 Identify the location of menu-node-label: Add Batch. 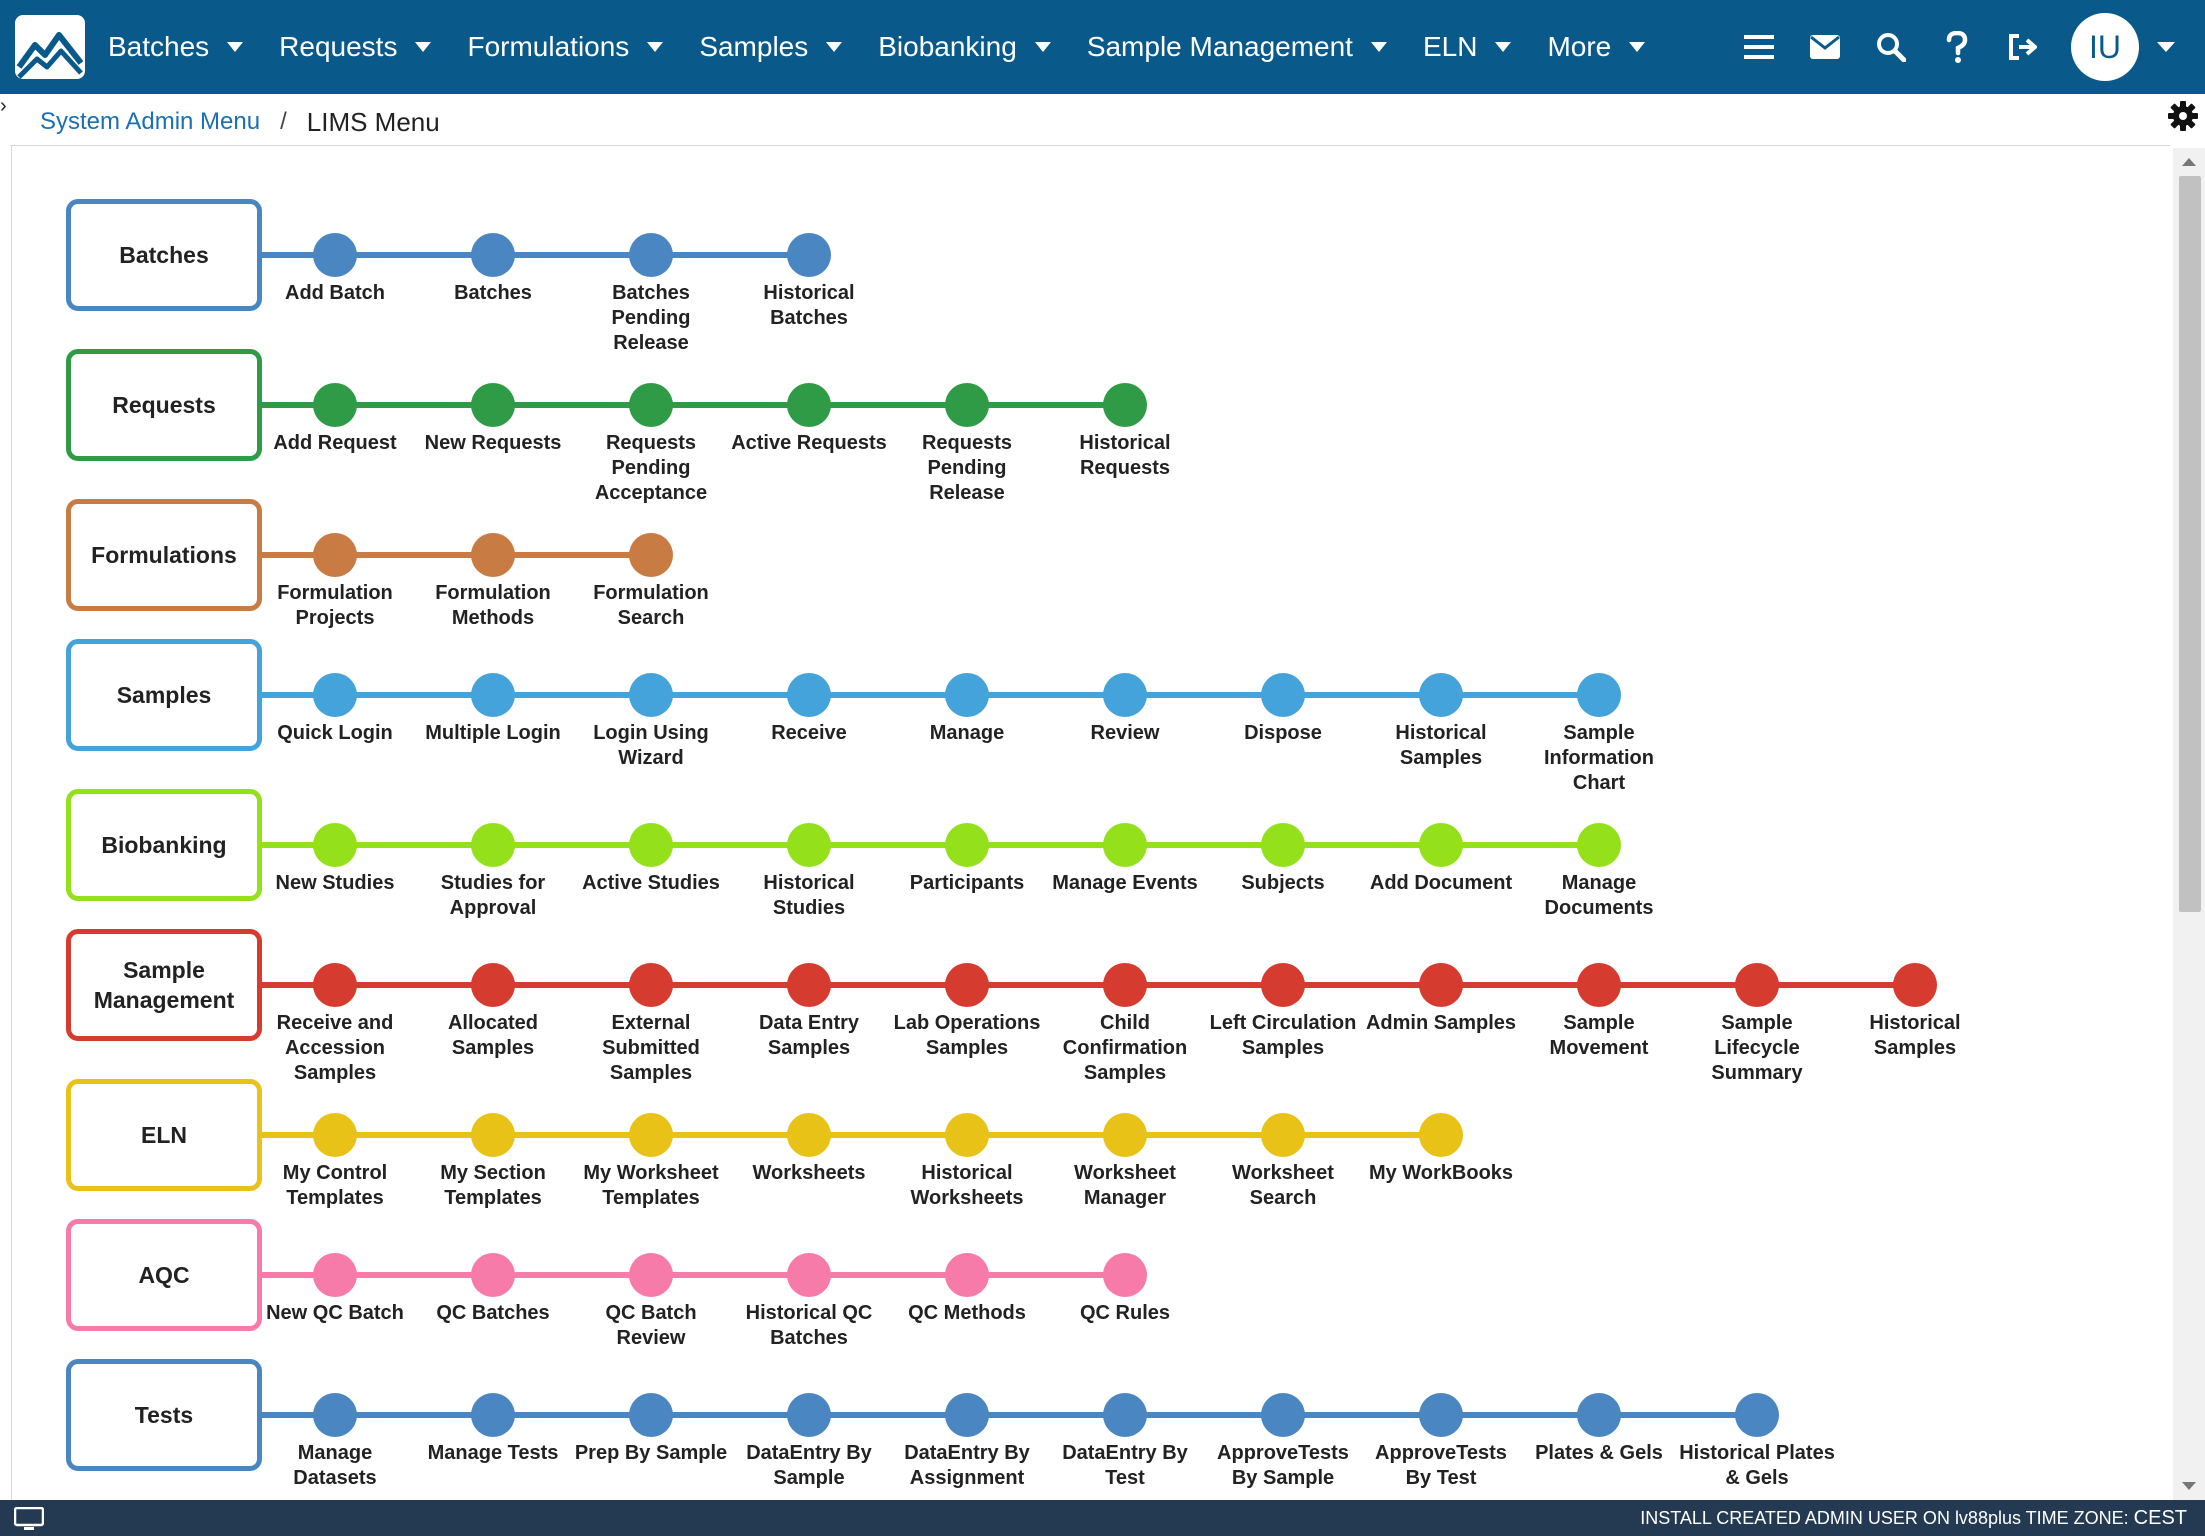
(335, 293).